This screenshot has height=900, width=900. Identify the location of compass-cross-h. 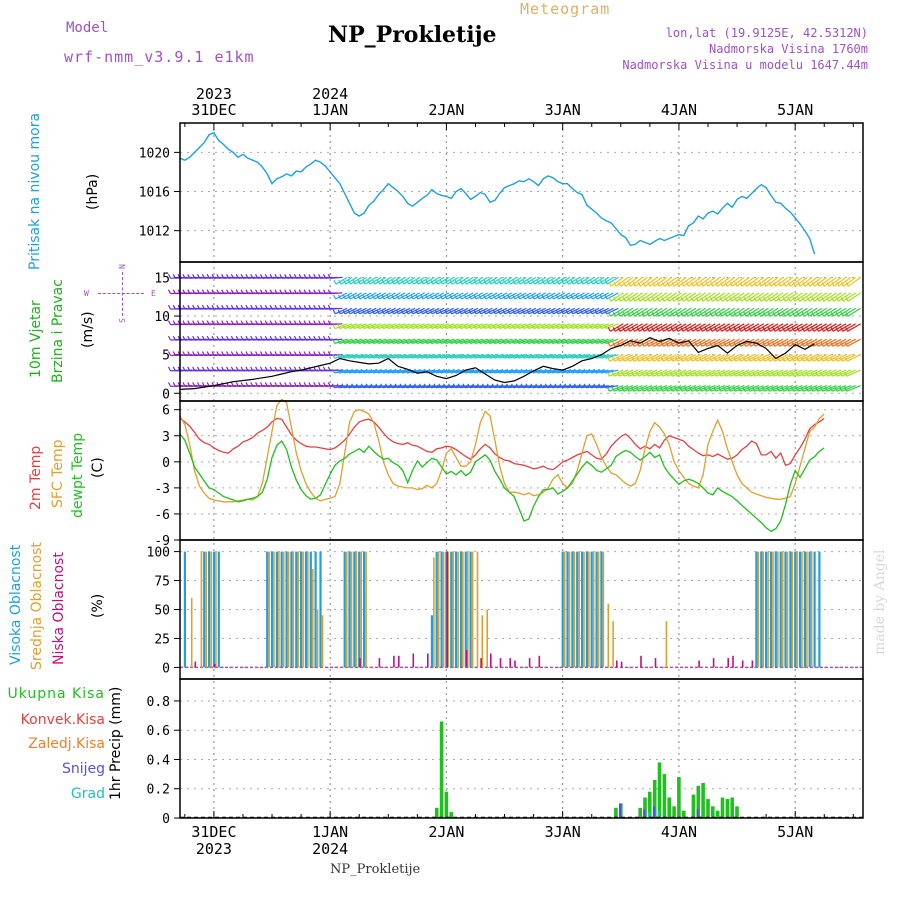
(121, 293).